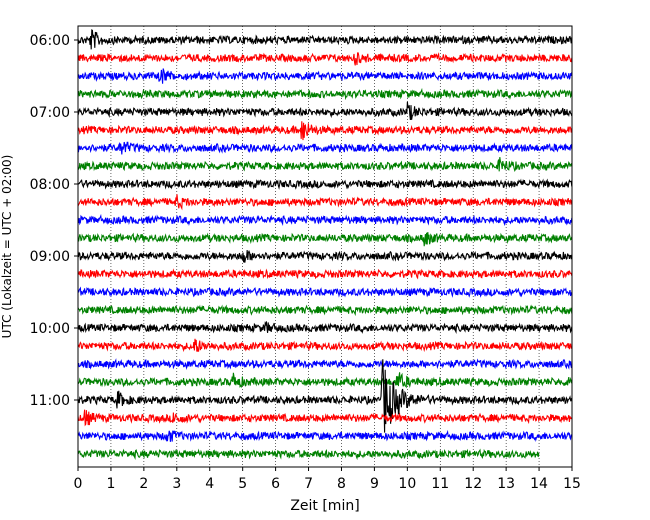 The height and width of the screenshot is (520, 650). I want to click on x-tick-label: 1, so click(110, 484).